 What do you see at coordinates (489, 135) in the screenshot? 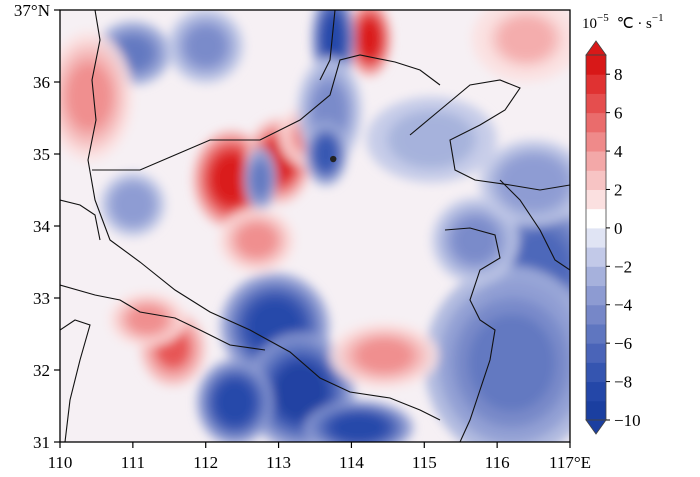
I see `boundary-shandong` at bounding box center [489, 135].